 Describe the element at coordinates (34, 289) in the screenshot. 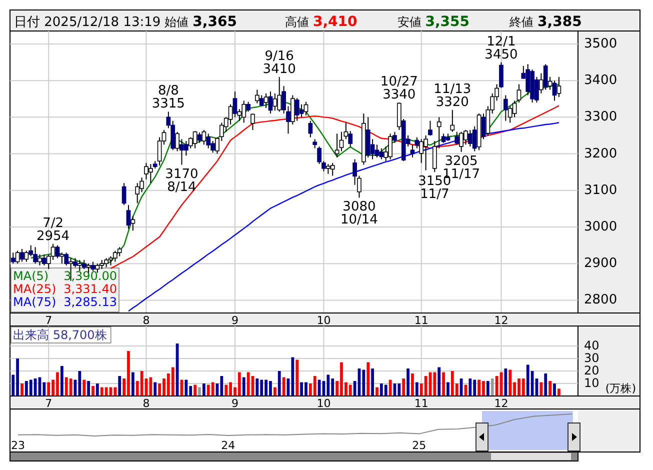

I see `text: MA(25)` at that location.